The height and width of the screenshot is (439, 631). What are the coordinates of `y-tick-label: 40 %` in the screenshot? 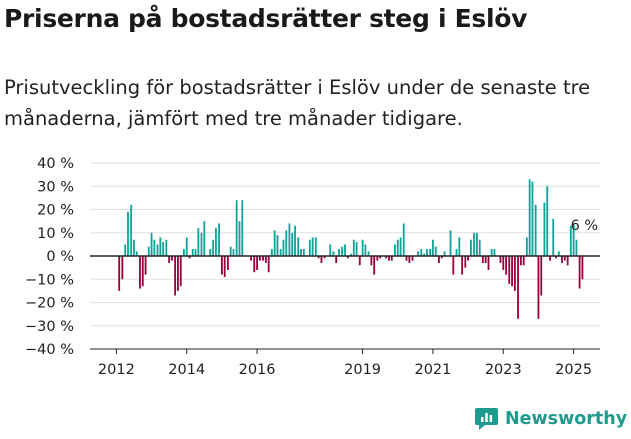 It's located at (55, 164).